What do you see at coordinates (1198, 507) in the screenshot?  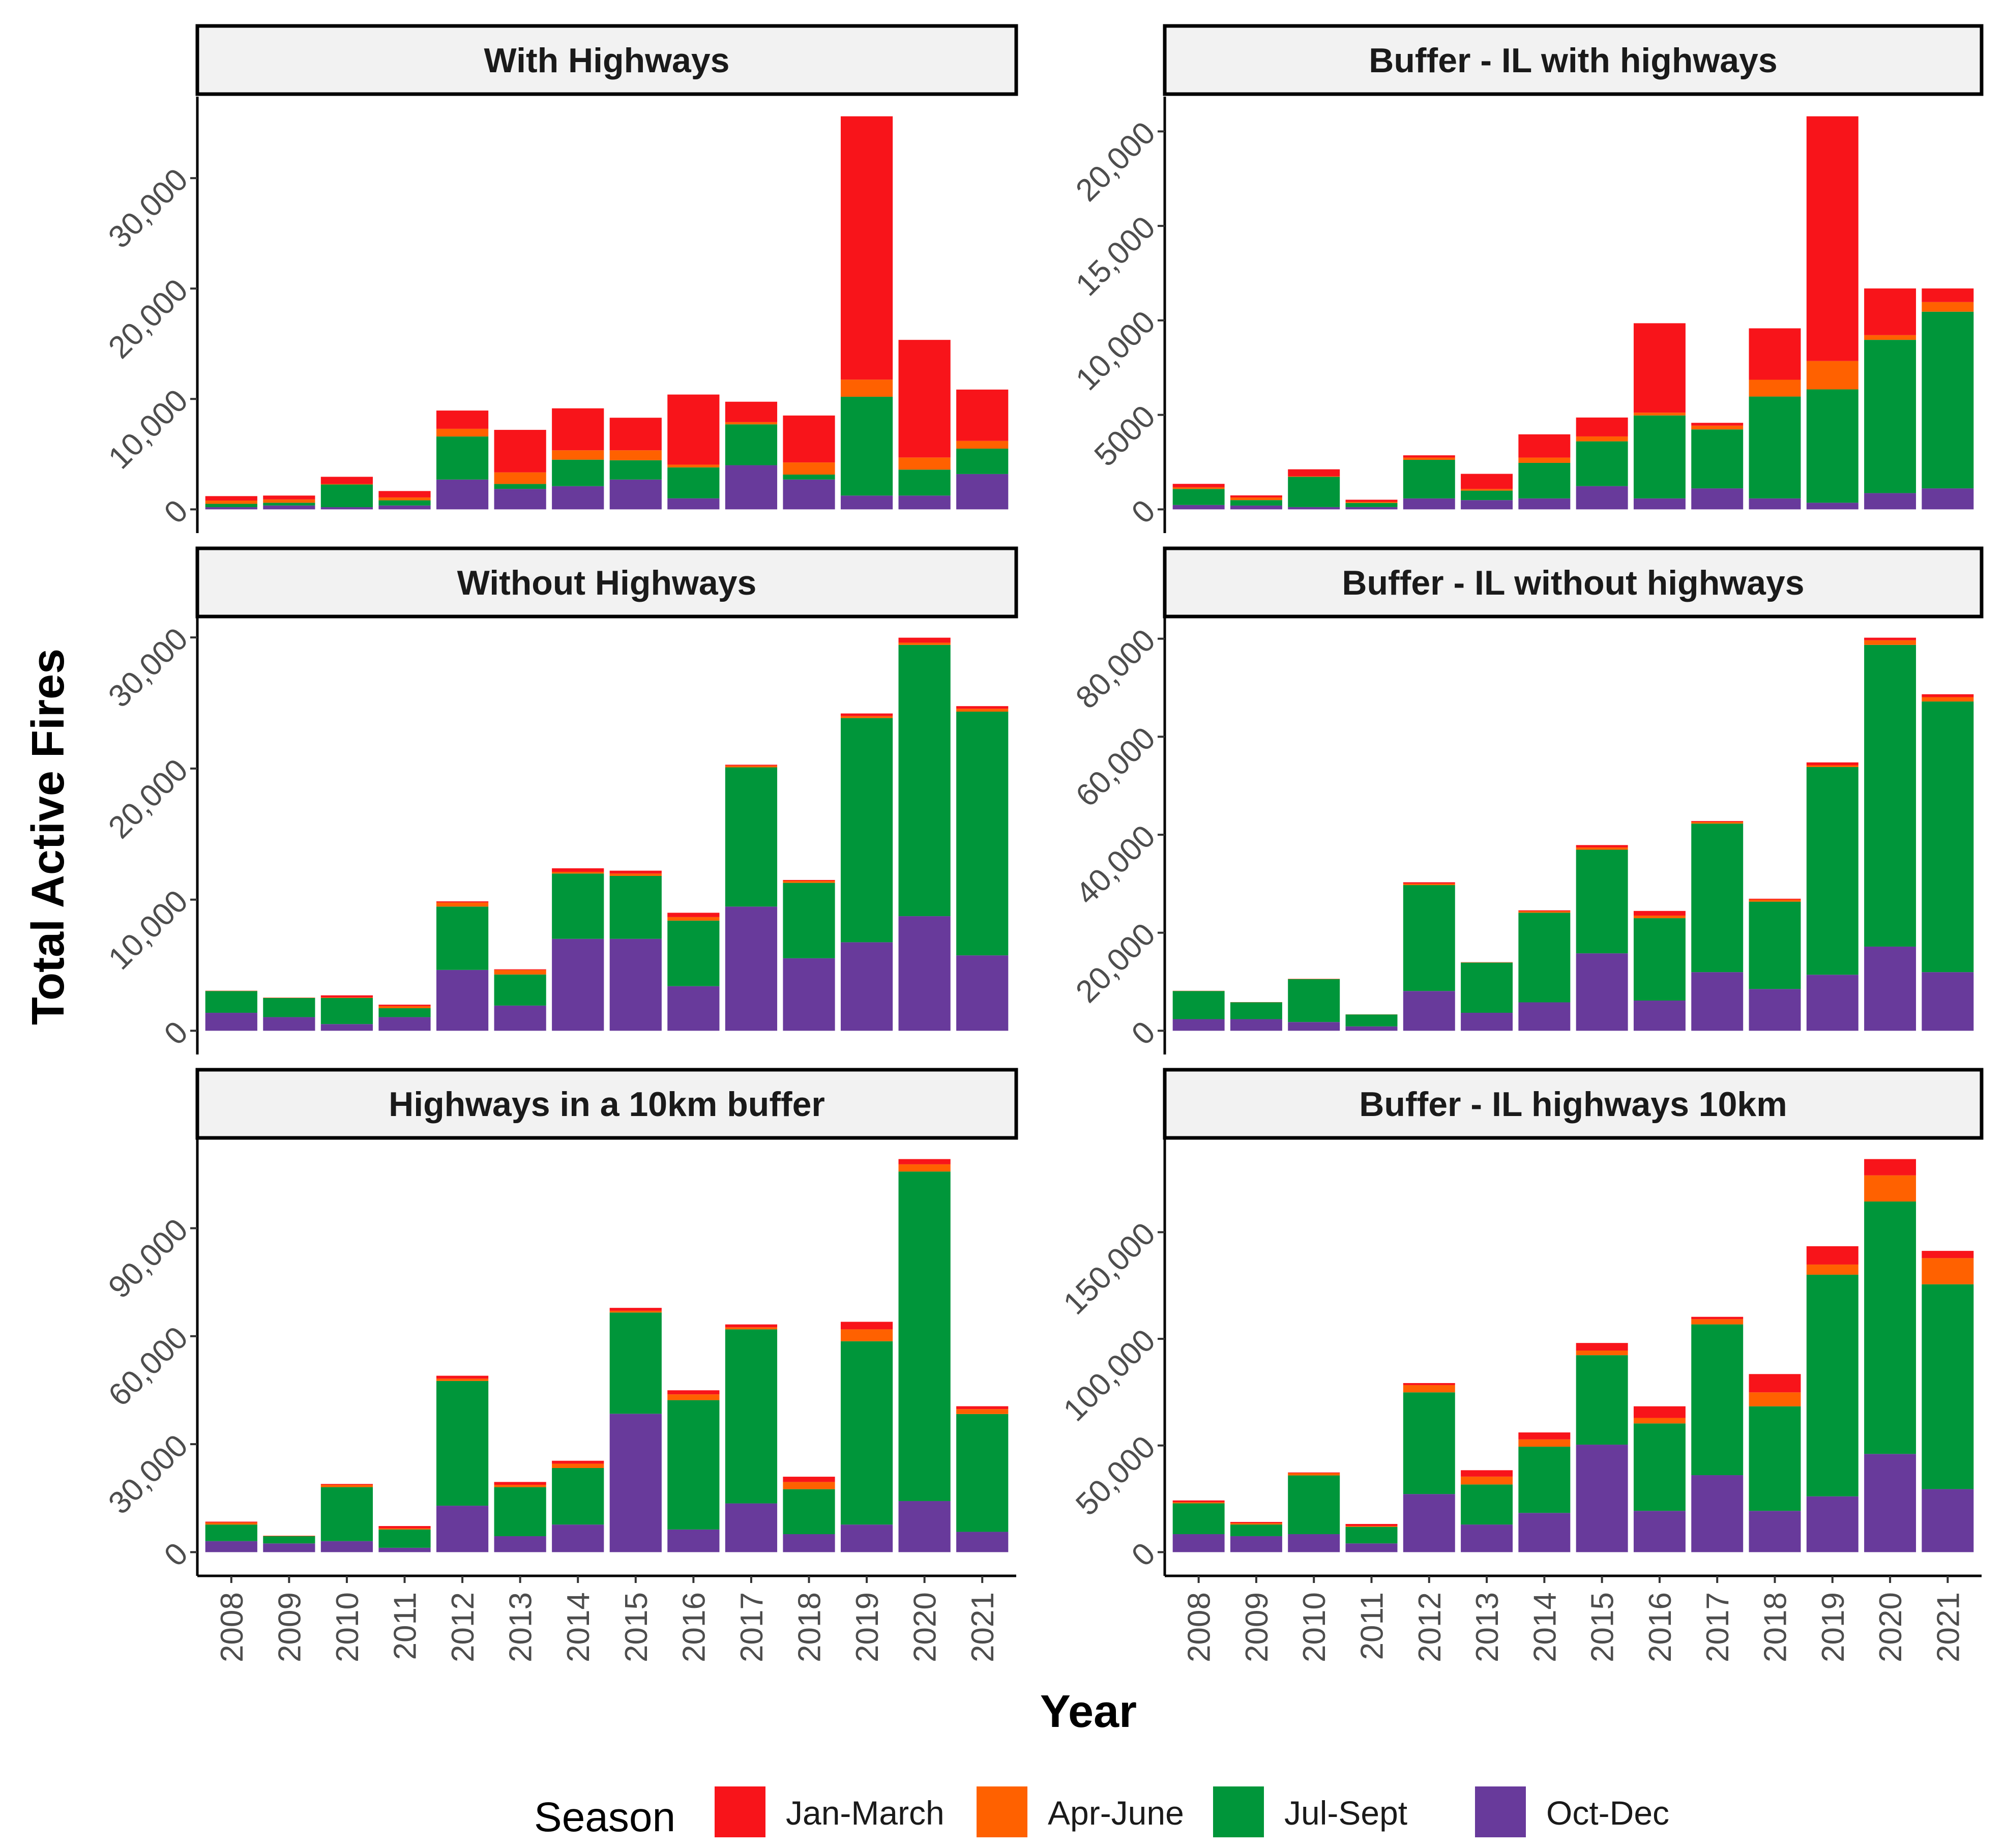 I see `bar-segment-oct-dec-2008` at bounding box center [1198, 507].